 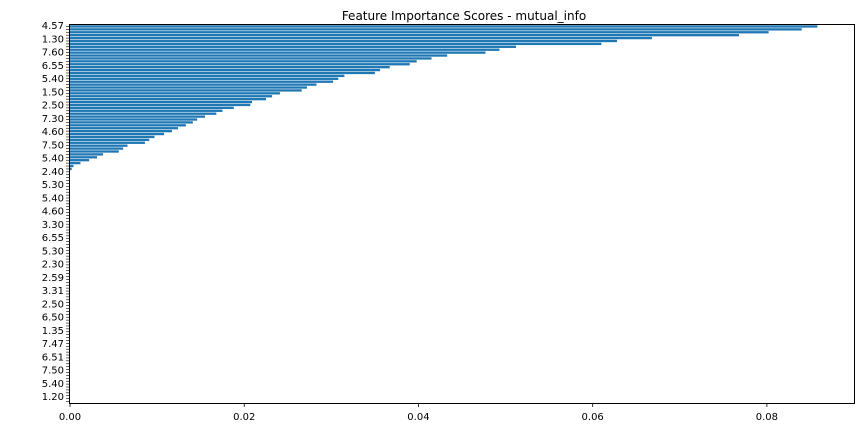 I want to click on x-tick-label: 0.04, so click(x=418, y=417).